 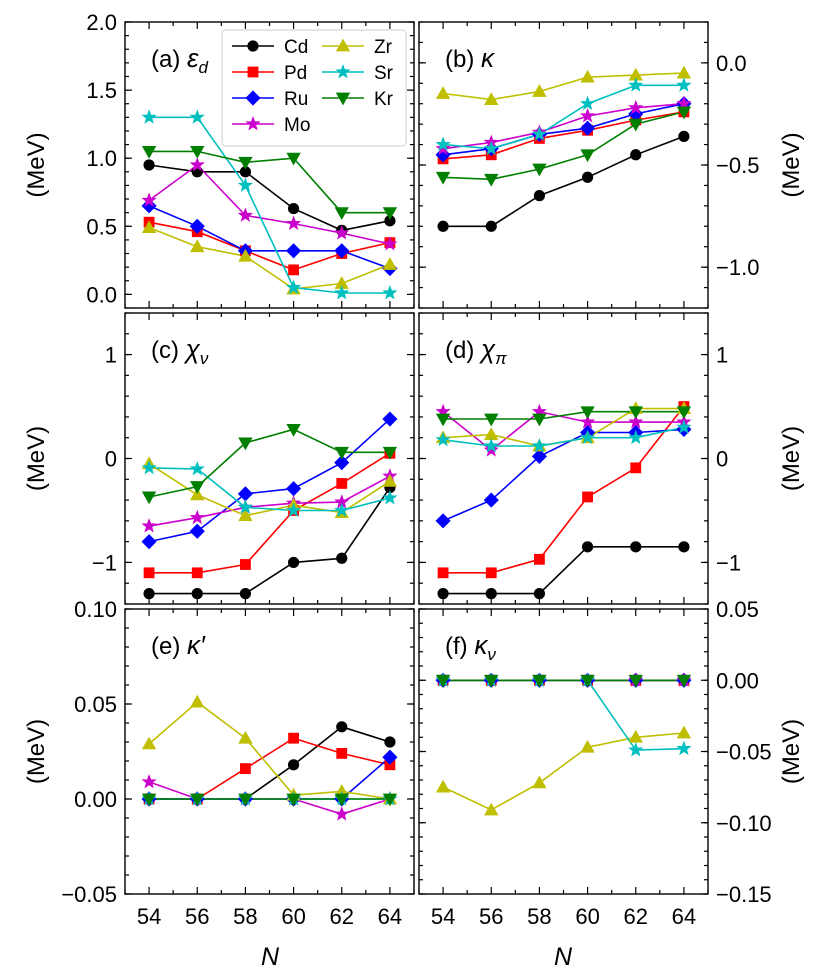 What do you see at coordinates (488, 58) in the screenshot?
I see `panel-title-symbol: κ` at bounding box center [488, 58].